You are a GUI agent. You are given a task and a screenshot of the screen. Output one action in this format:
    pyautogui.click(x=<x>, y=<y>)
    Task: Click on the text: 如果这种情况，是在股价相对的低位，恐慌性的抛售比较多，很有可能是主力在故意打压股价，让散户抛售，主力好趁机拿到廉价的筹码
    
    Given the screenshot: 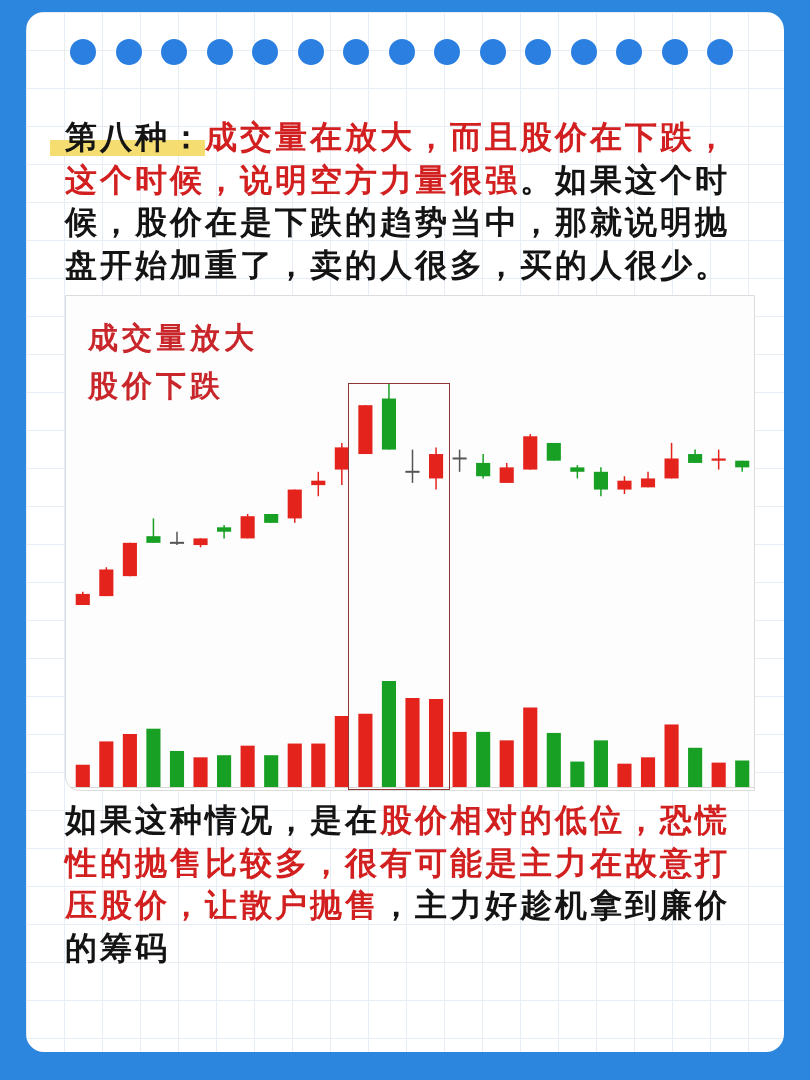 What is the action you would take?
    pyautogui.click(x=397, y=884)
    